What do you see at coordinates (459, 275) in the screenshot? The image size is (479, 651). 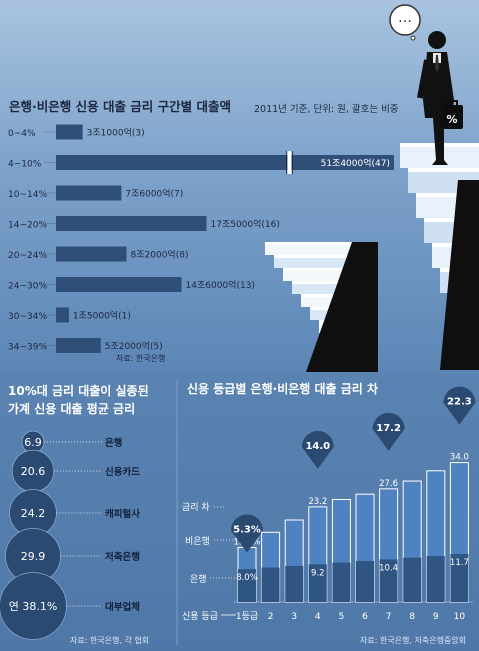 I see `upper-staircase-shadow` at bounding box center [459, 275].